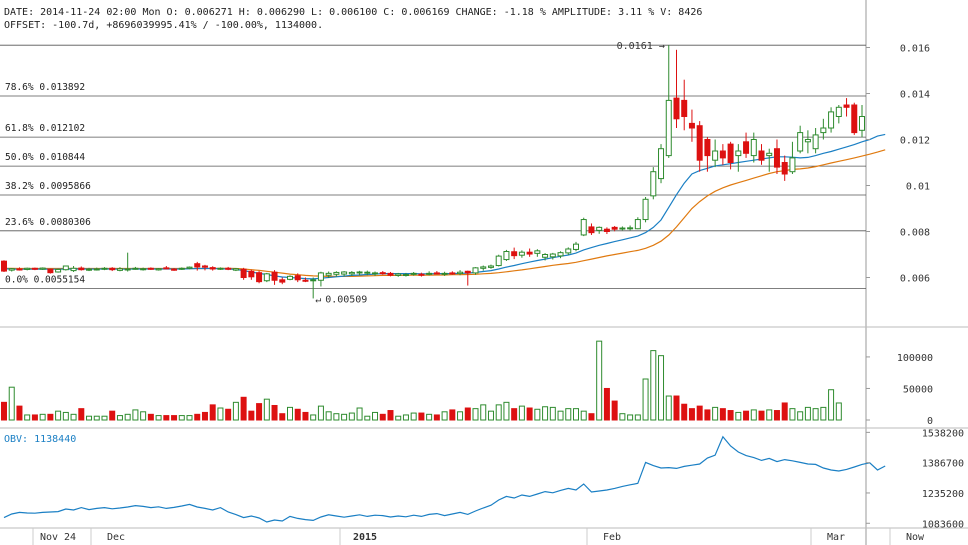 Image resolution: width=968 pixels, height=545 pixels. Describe the element at coordinates (58, 537) in the screenshot. I see `date-label: Nov 24` at that location.